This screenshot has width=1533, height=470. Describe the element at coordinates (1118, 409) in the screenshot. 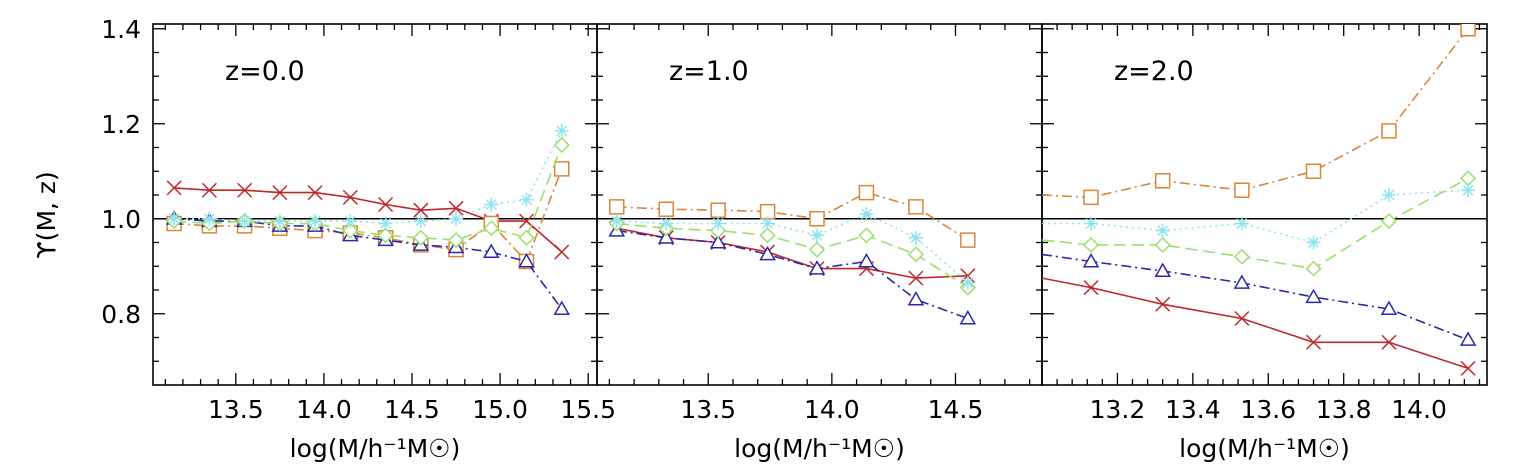

I see `x-tick-label: 13.2` at that location.